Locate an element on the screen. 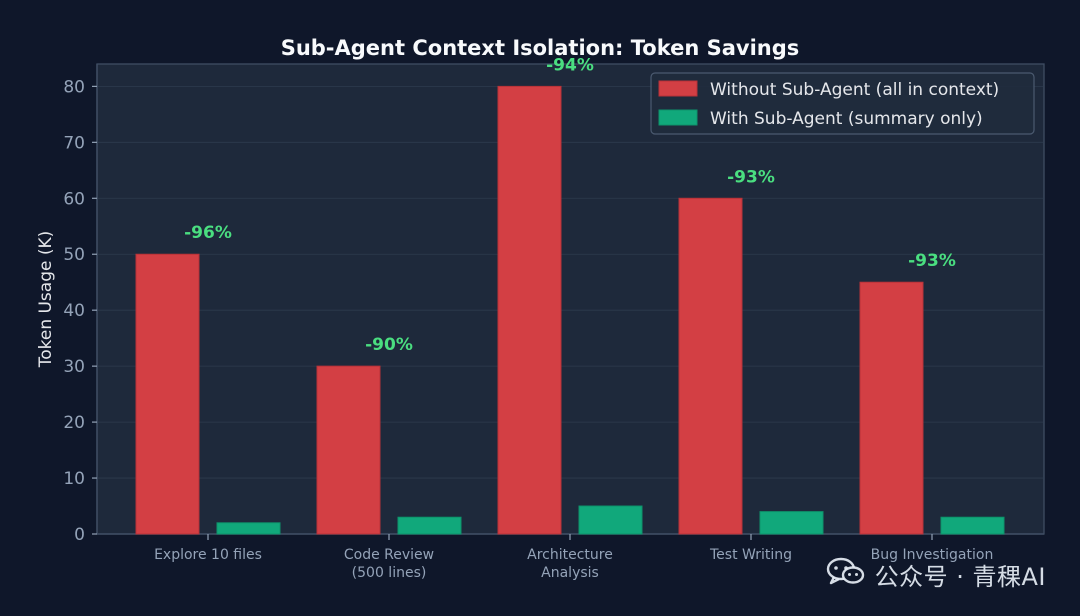 This screenshot has height=616, width=1080. watermark-text: 公众号 · 青稞AI is located at coordinates (960, 576).